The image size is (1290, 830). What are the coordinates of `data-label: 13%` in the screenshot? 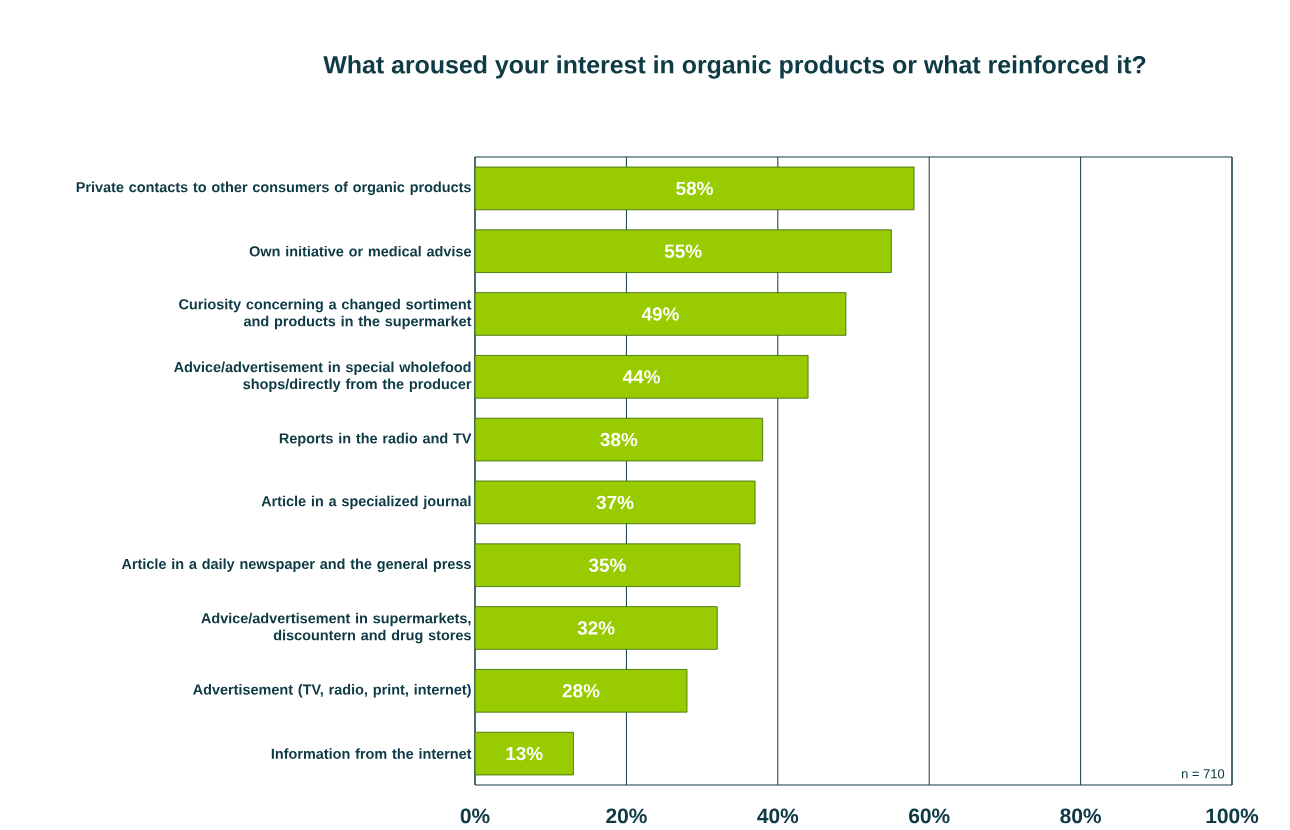 It's located at (524, 753).